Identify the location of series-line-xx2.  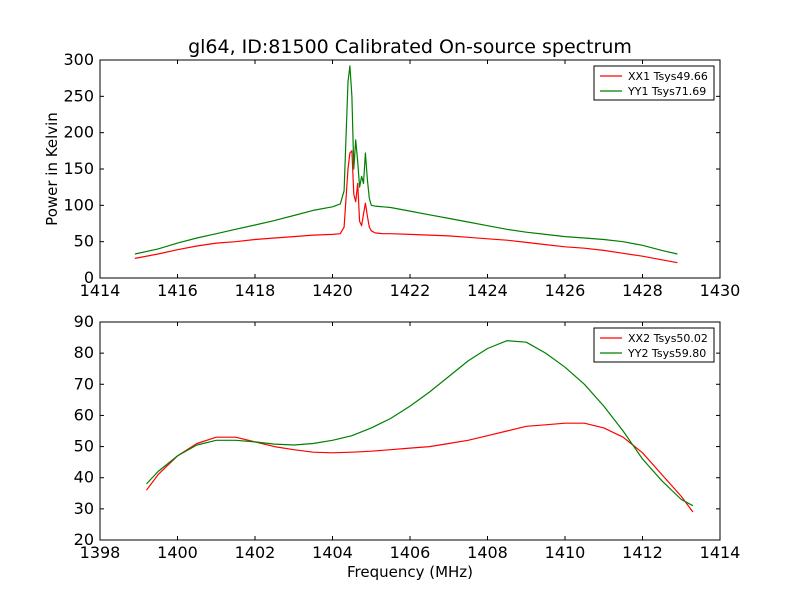
(420, 467).